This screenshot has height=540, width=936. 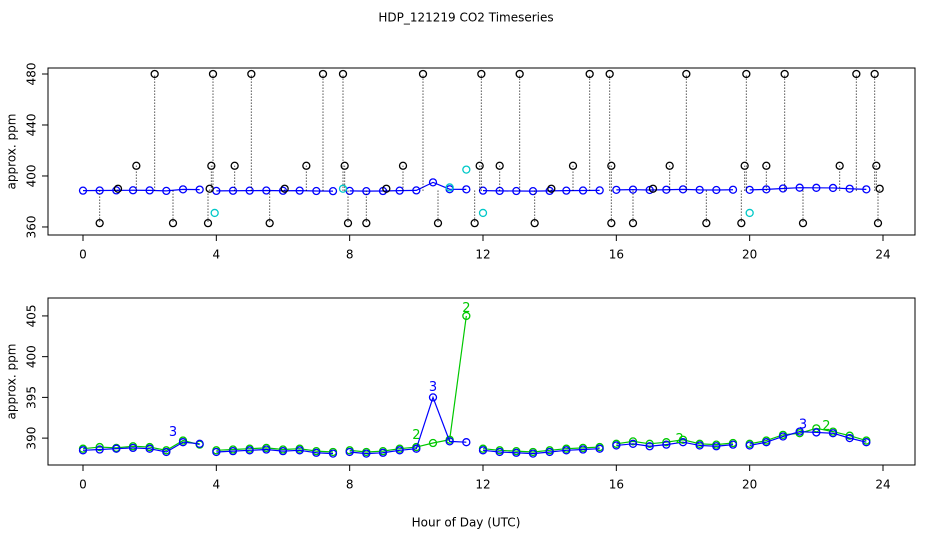 What do you see at coordinates (466, 523) in the screenshot?
I see `x-axis-label: Hour of Day (UTC)` at bounding box center [466, 523].